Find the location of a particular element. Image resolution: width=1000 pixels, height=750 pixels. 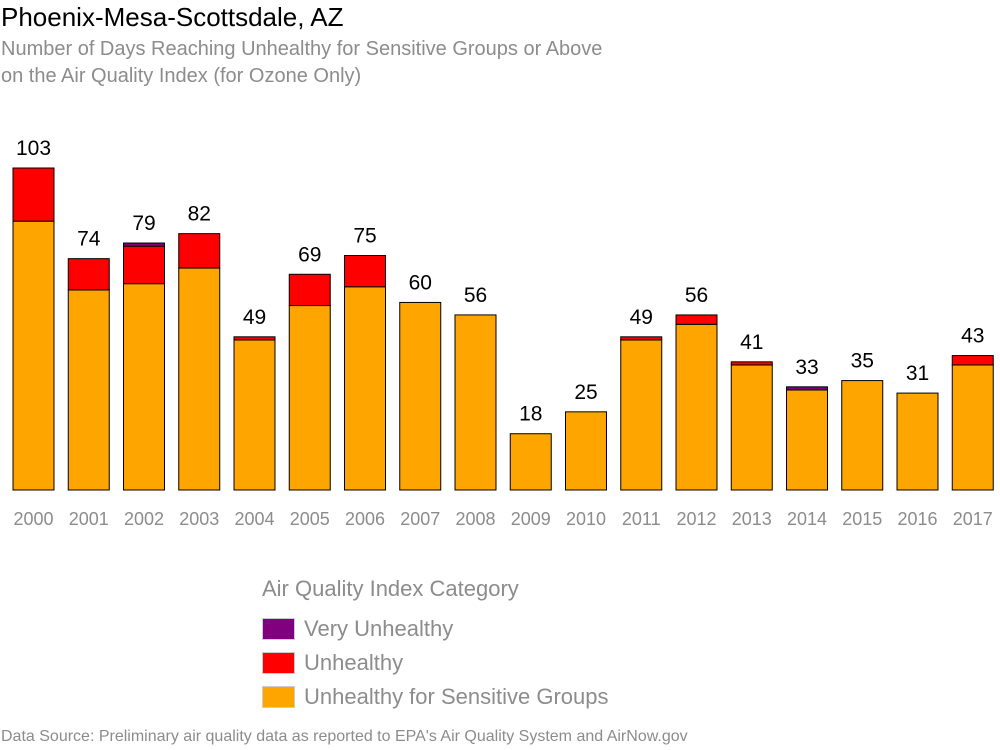

bar-segment-unhealthy-2012 is located at coordinates (696, 319).